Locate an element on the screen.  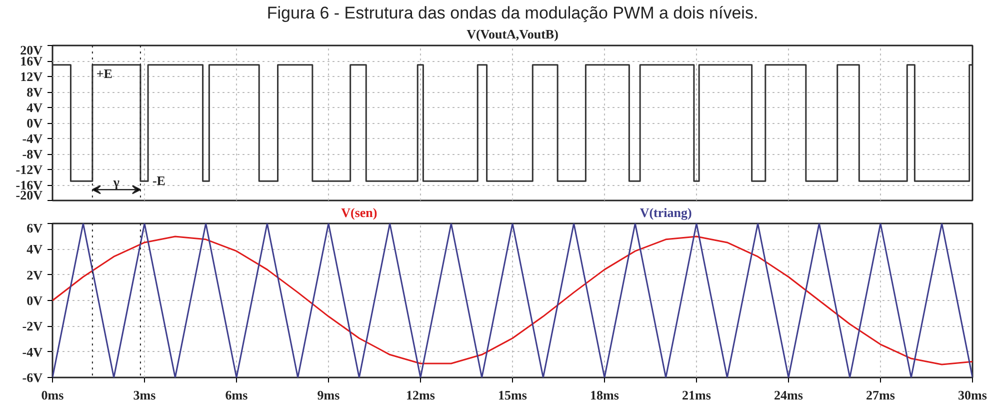
x-tick-label: 30ms is located at coordinates (972, 395).